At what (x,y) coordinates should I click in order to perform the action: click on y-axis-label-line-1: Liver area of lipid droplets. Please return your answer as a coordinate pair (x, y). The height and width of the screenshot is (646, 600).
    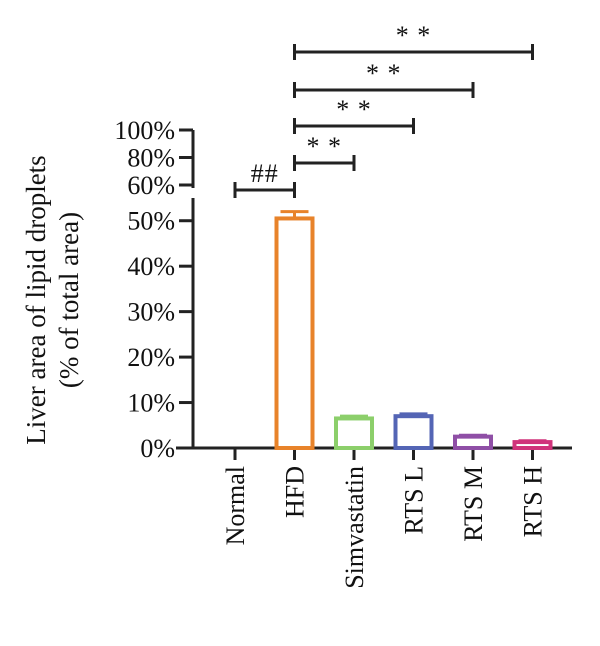
    Looking at the image, I should click on (36, 299).